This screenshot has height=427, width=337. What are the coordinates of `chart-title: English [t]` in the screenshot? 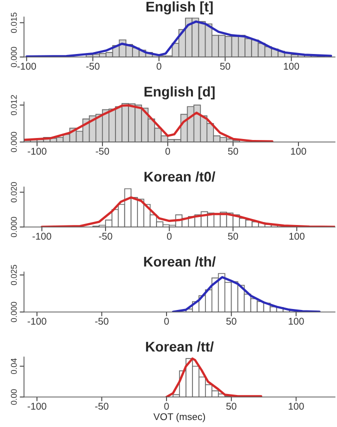 It's located at (179, 7).